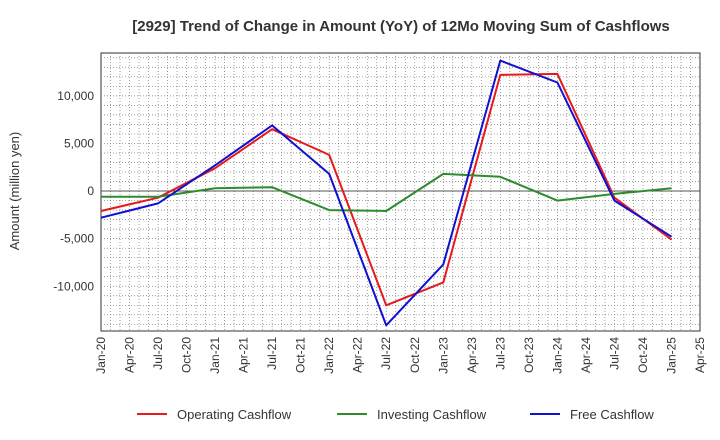 The width and height of the screenshot is (720, 440). I want to click on x-tick-label: Oct-22, so click(415, 355).